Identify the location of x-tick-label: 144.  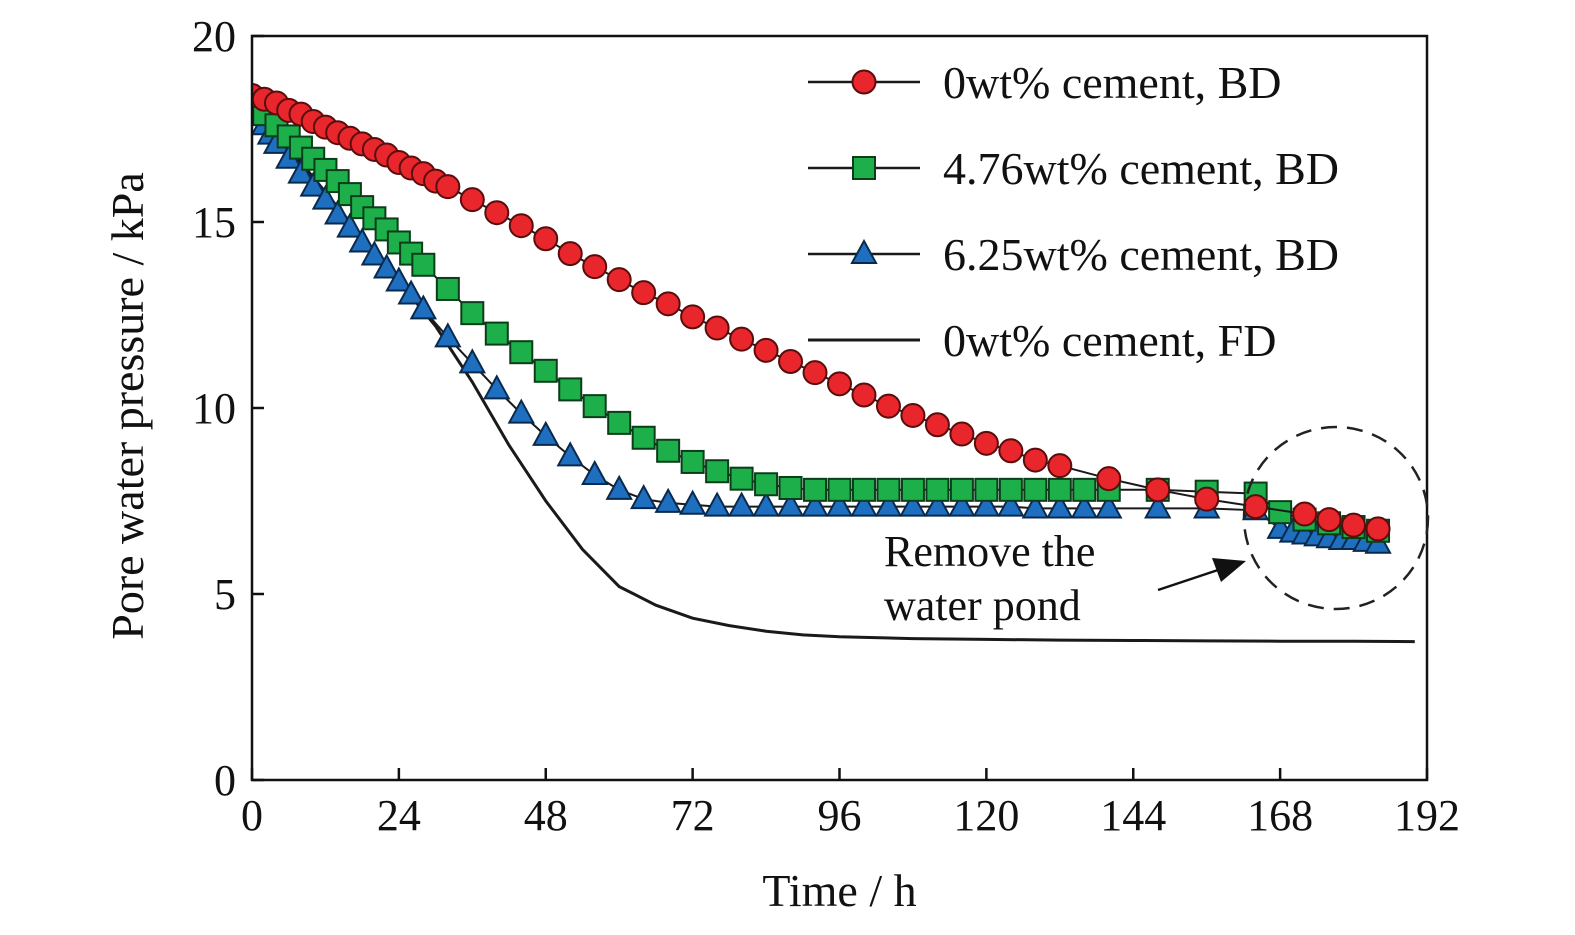
(1133, 815).